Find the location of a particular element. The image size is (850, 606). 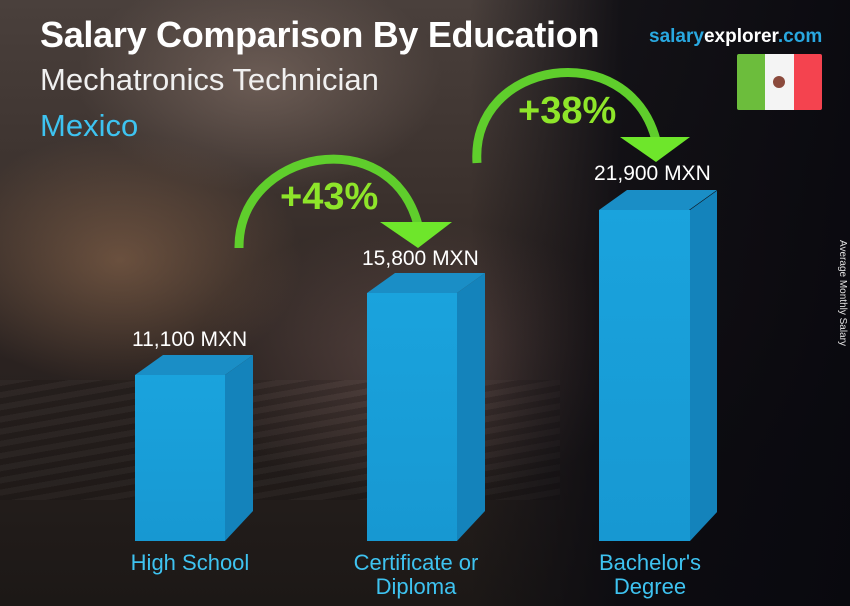

category-line-1: High School is located at coordinates (190, 562).